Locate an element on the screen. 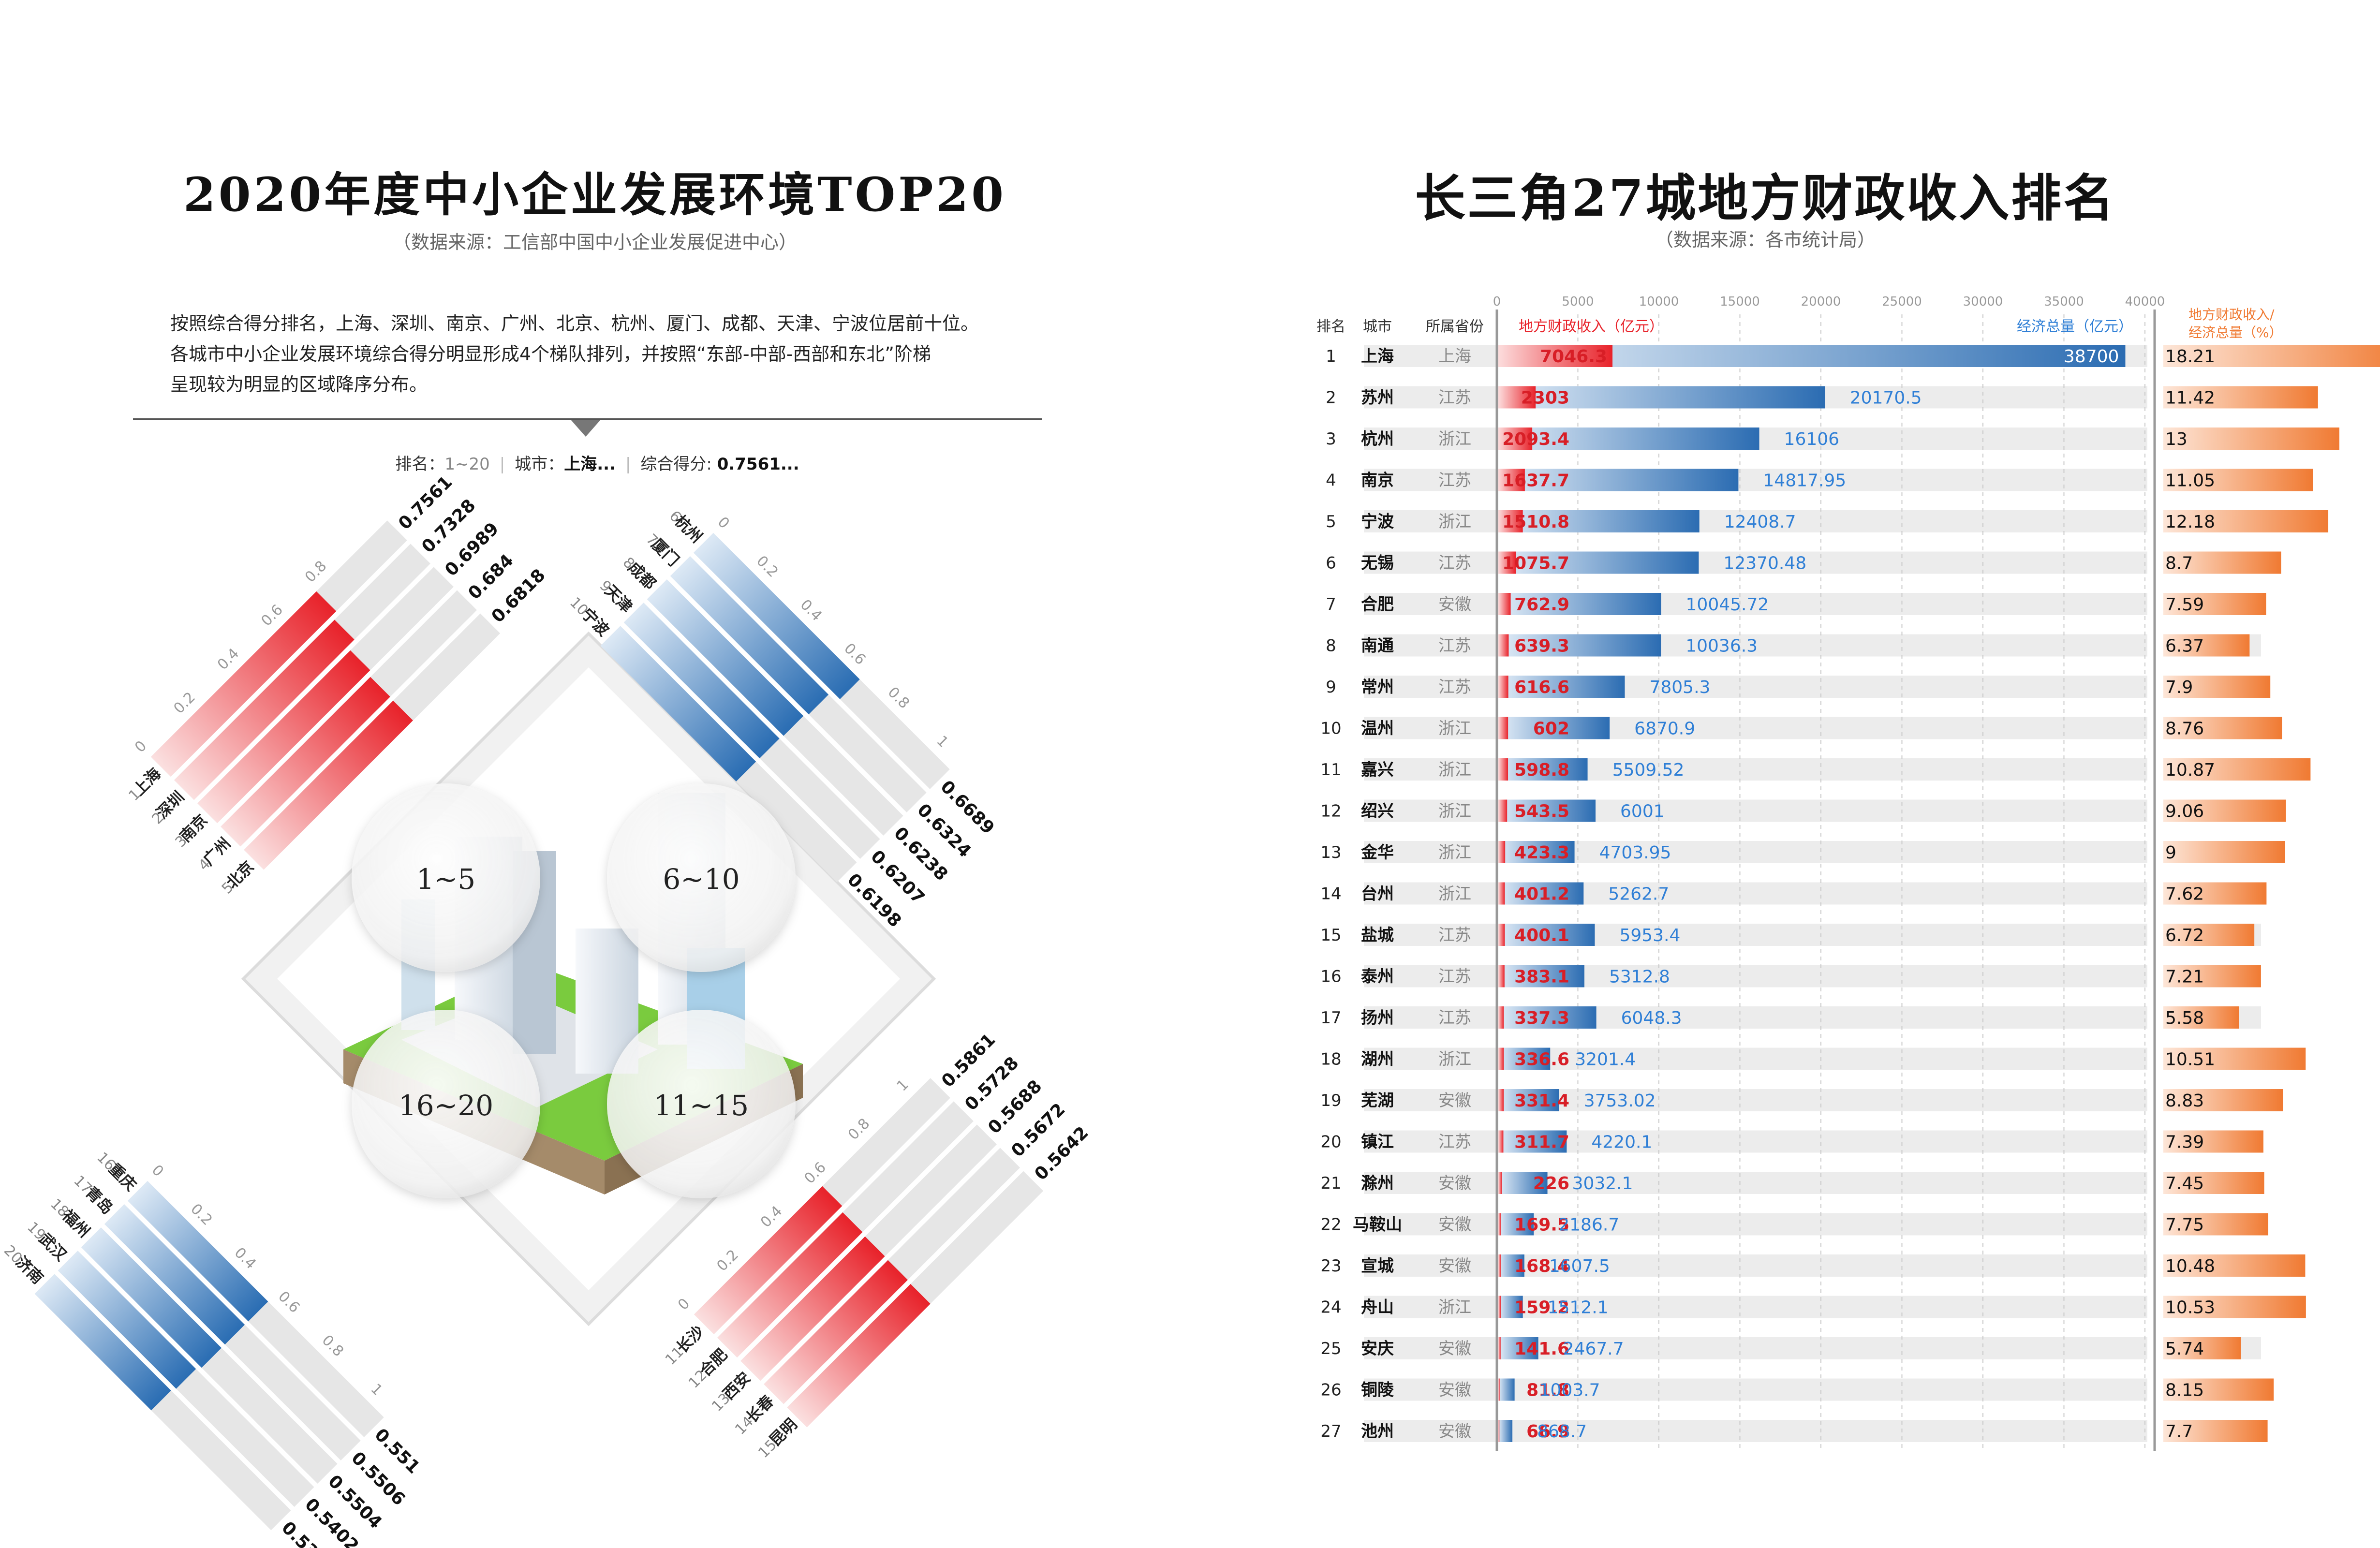 This screenshot has height=1548, width=2380. right-title: 长三角27城地方财政收入排名 is located at coordinates (1766, 198).